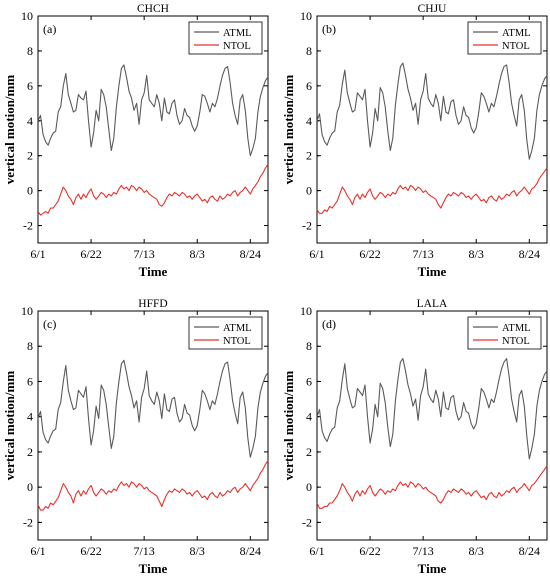 This screenshot has width=550, height=579. Describe the element at coordinates (329, 324) in the screenshot. I see `panel-label: (d)` at that location.